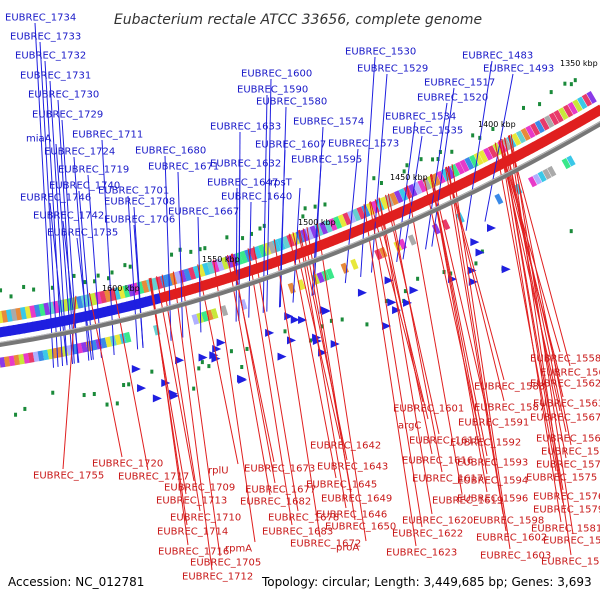  What do you see at coordinates (191, 501) in the screenshot?
I see `gene-label-reverse: EUBREC_1713` at bounding box center [191, 501].